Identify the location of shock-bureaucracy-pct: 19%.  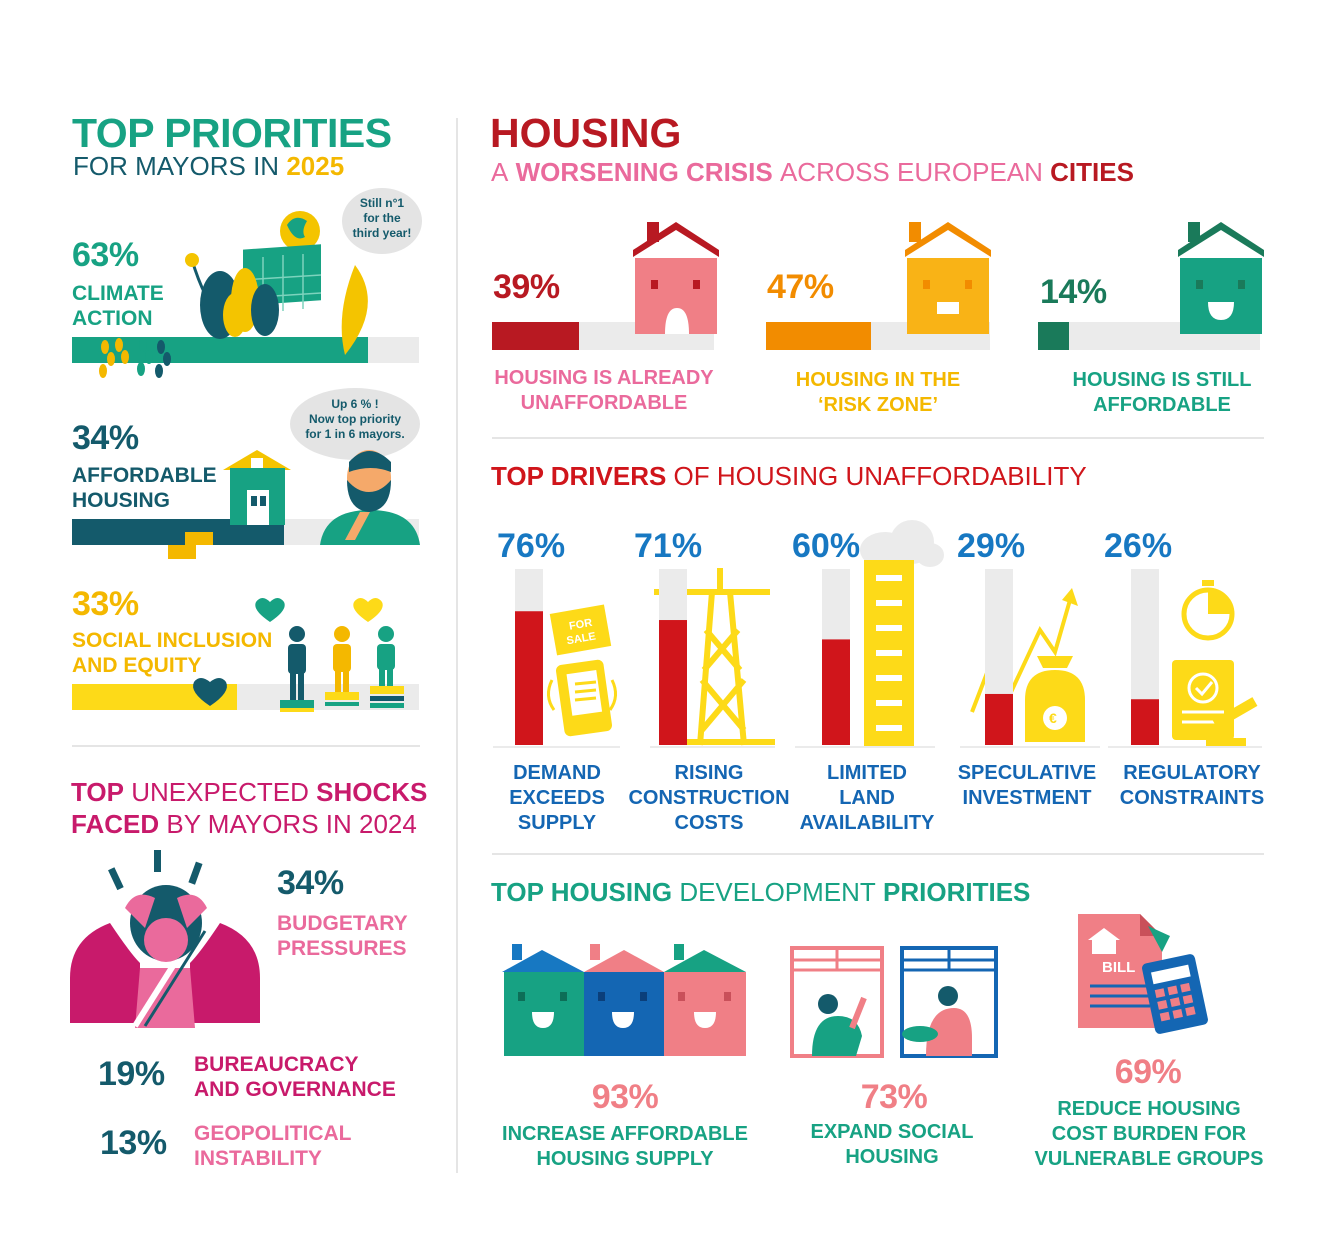
(131, 1074).